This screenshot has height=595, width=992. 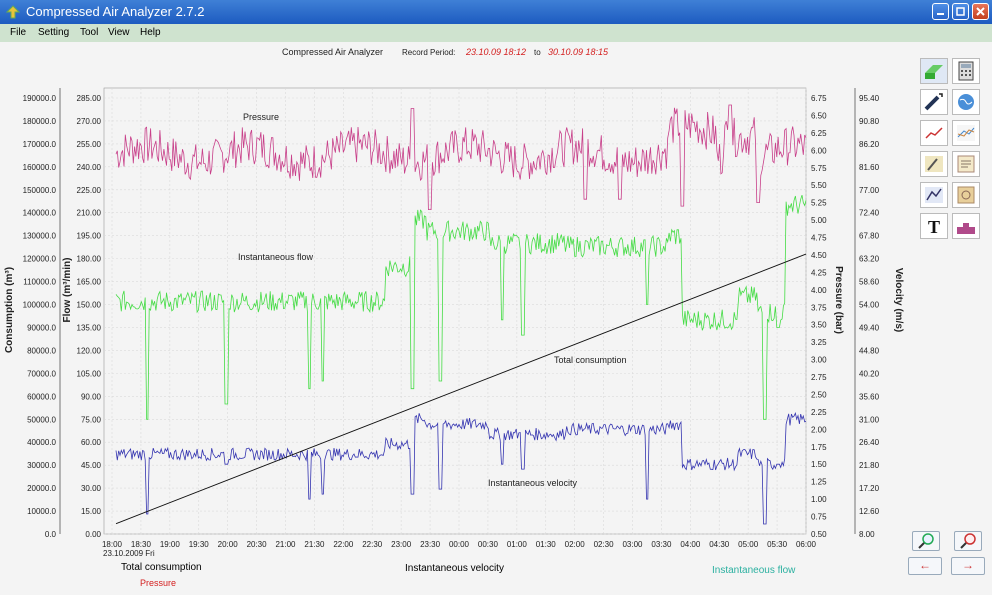 What do you see at coordinates (67, 290) in the screenshot?
I see `flow-axis-title: Flow (m³/min)` at bounding box center [67, 290].